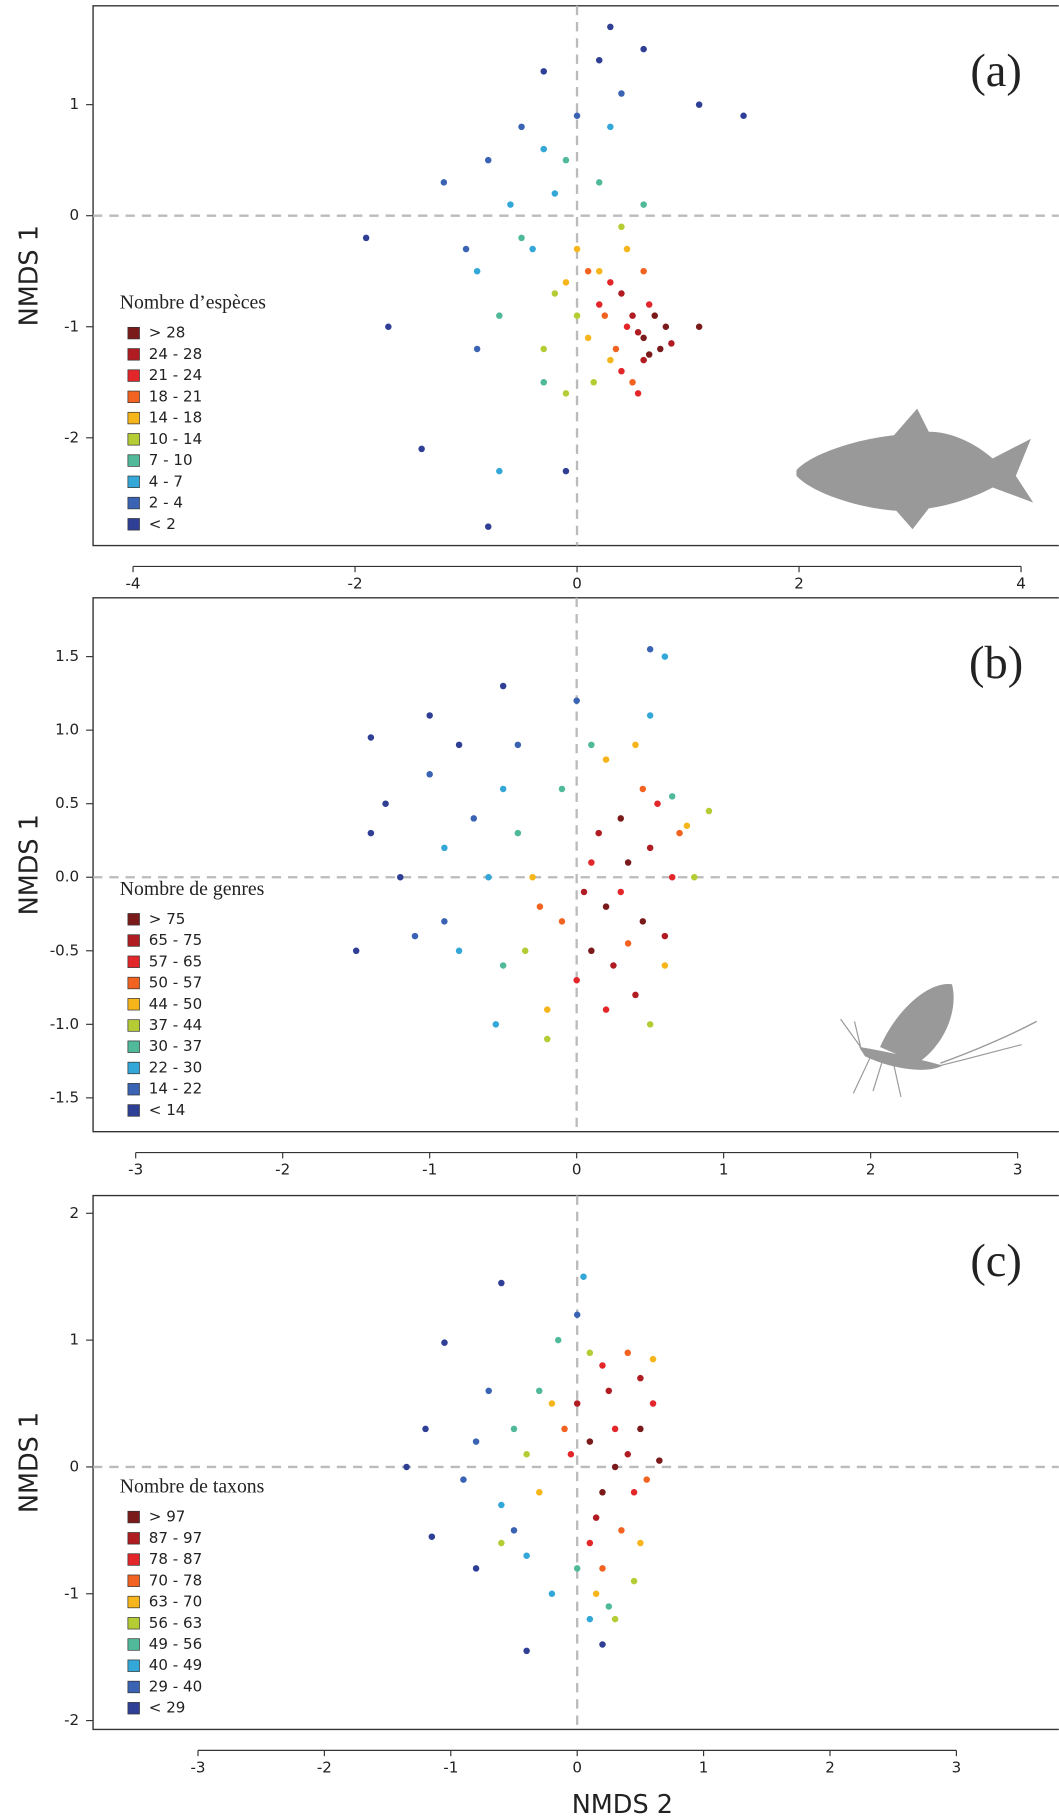  What do you see at coordinates (75, 215) in the screenshot?
I see `y-tick-label: 0` at bounding box center [75, 215].